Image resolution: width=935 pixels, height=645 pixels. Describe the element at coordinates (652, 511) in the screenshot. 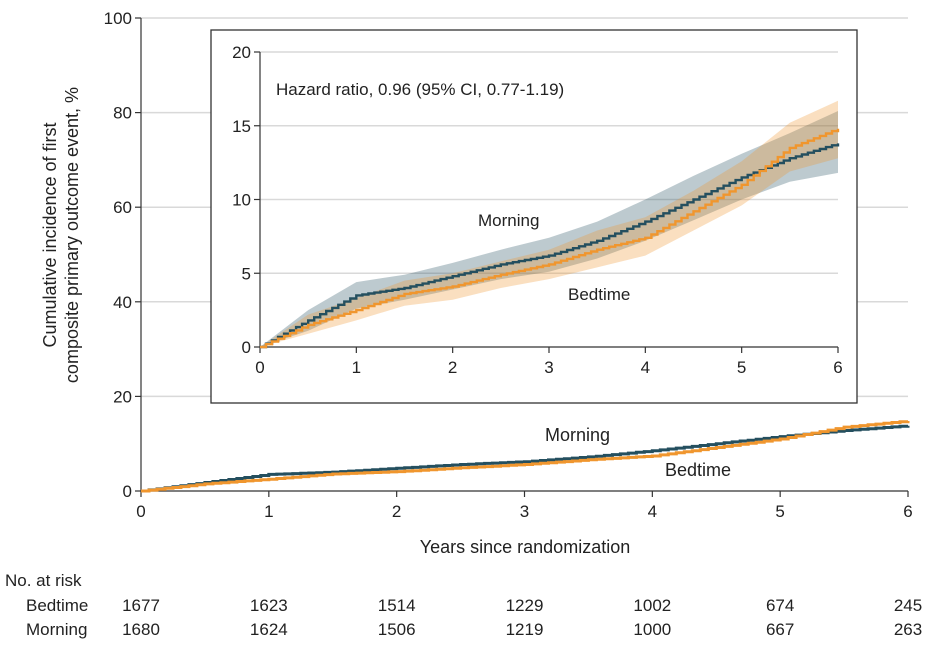

I see `main-x-tick-label: 4` at that location.